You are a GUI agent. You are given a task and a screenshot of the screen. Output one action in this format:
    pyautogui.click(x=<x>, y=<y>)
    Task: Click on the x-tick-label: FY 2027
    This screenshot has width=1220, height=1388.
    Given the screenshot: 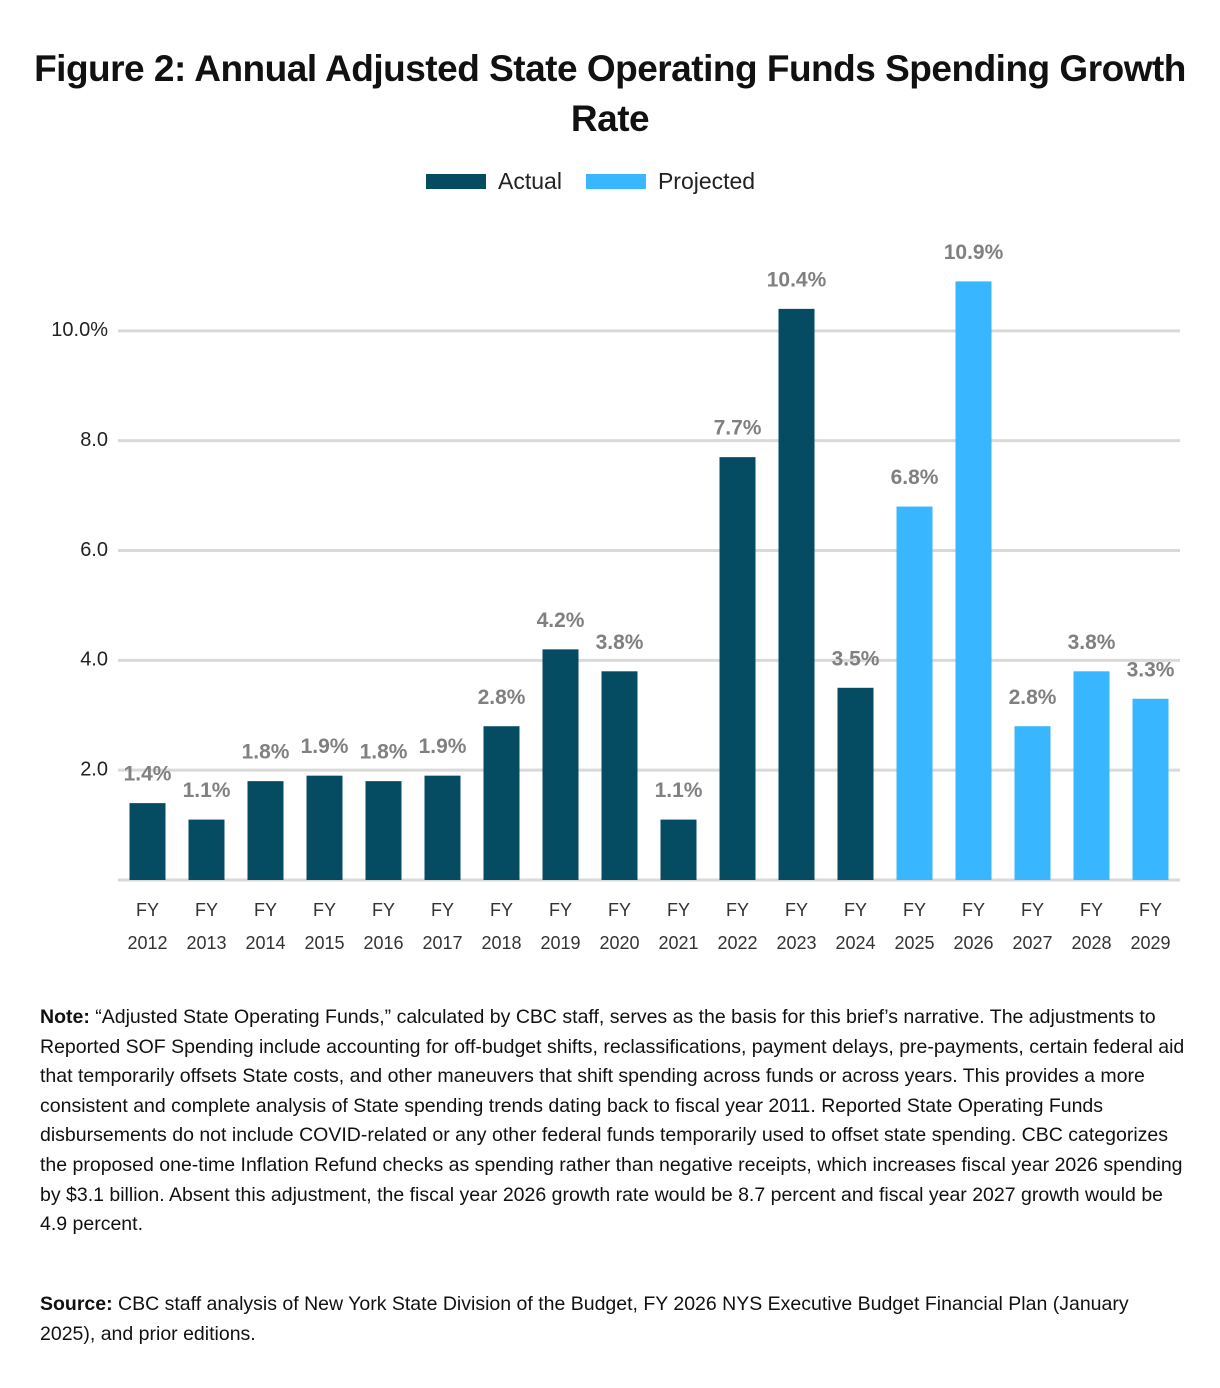 What is the action you would take?
    pyautogui.click(x=1032, y=926)
    